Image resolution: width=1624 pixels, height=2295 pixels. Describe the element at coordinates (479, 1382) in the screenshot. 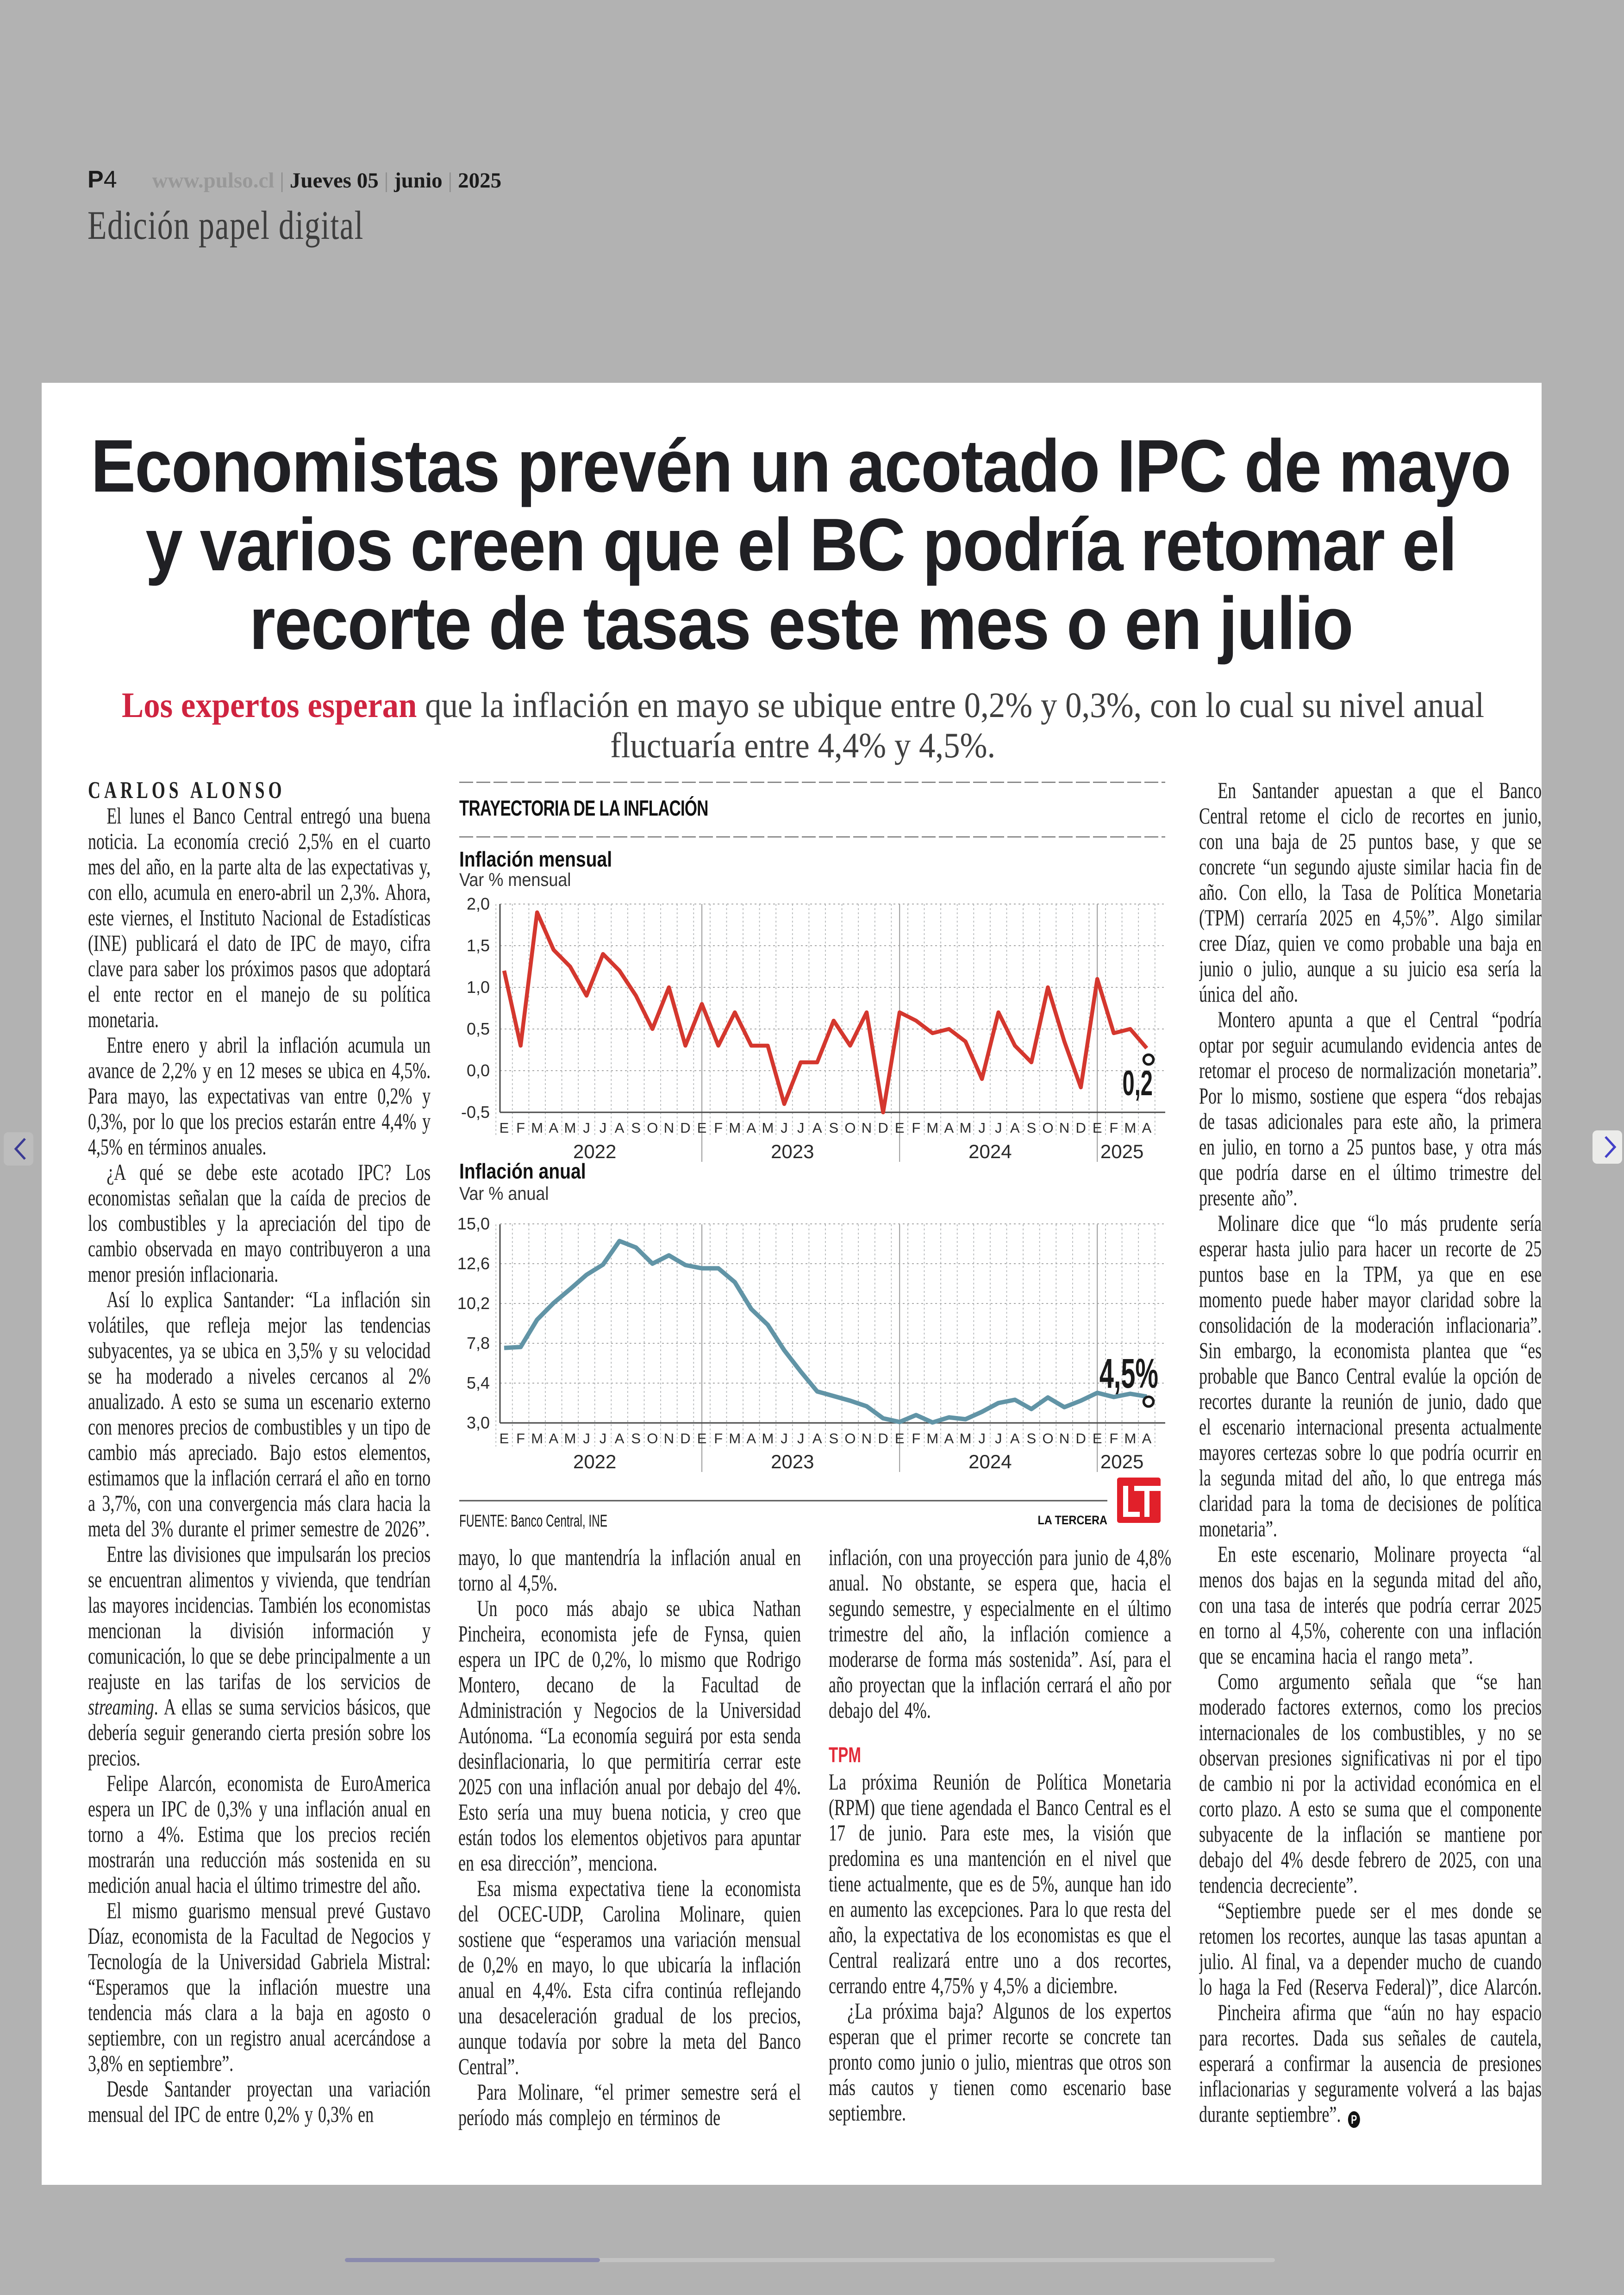

I see `svg-text: 5,4` at that location.